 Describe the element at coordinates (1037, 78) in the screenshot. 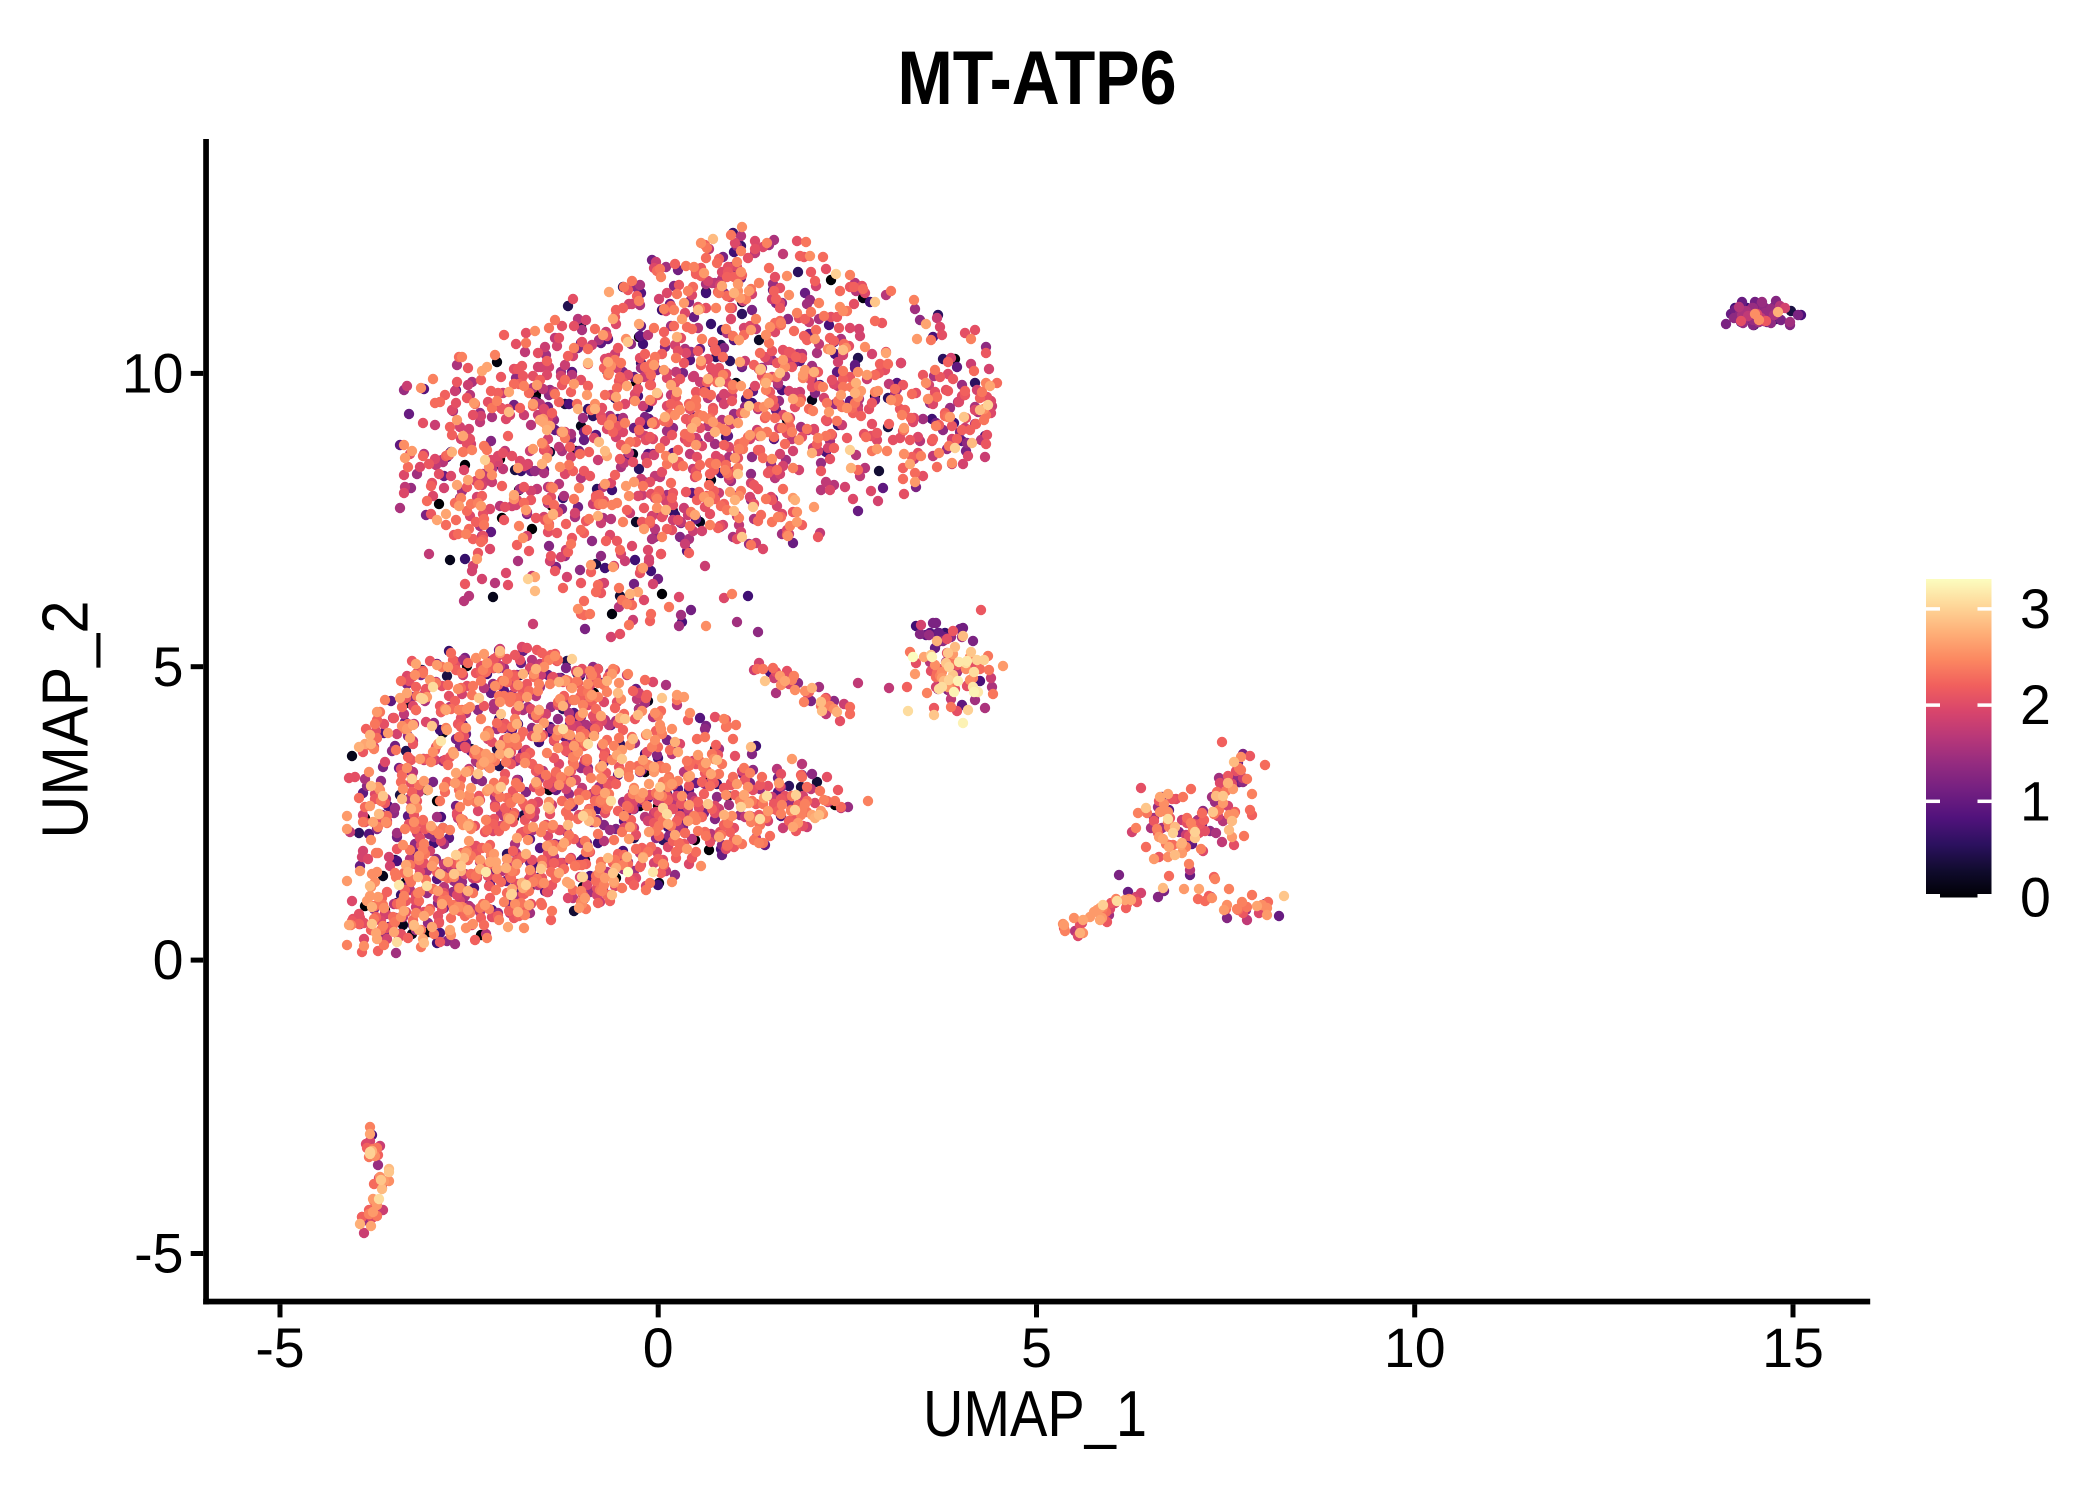

I see `svg-text: MT-ATP6` at that location.